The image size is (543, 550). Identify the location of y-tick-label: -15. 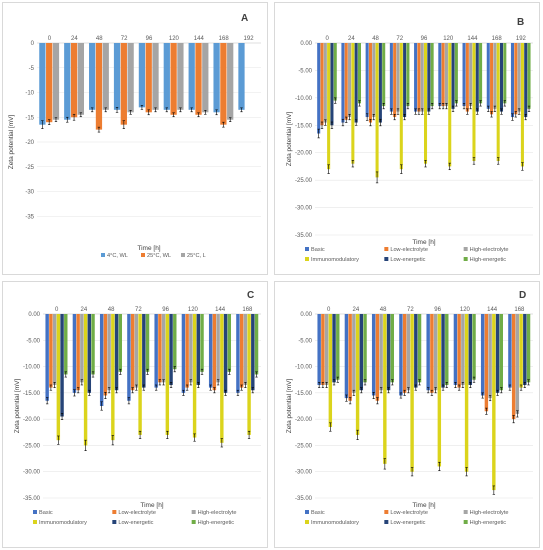
(29, 118).